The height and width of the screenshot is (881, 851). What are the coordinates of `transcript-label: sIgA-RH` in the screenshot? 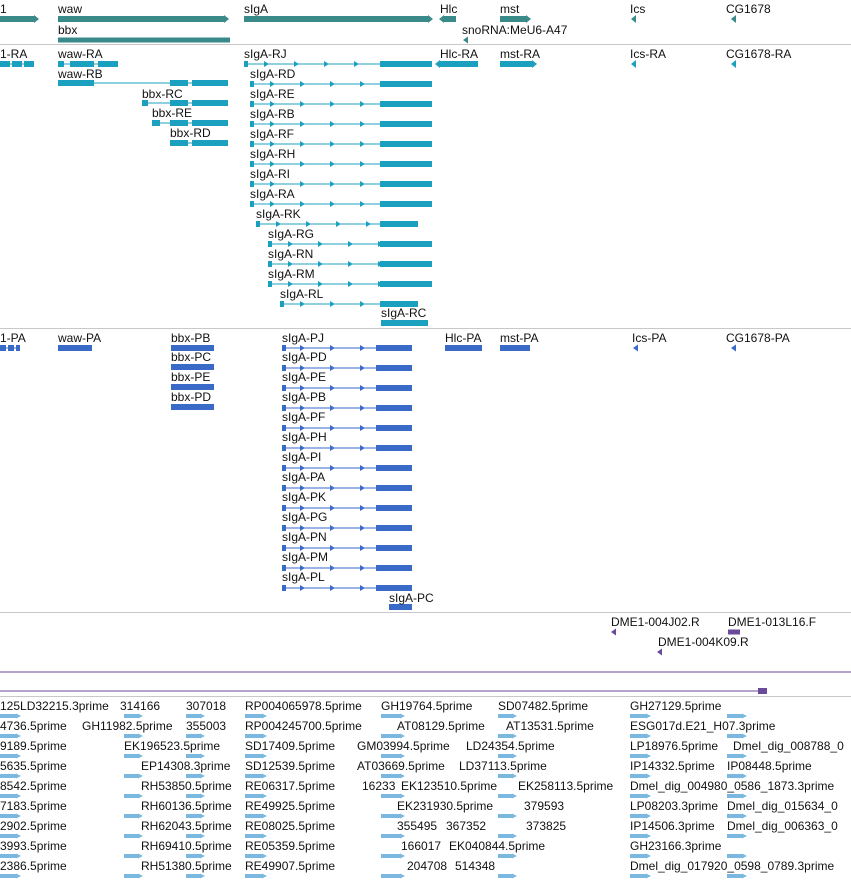 It's located at (273, 154).